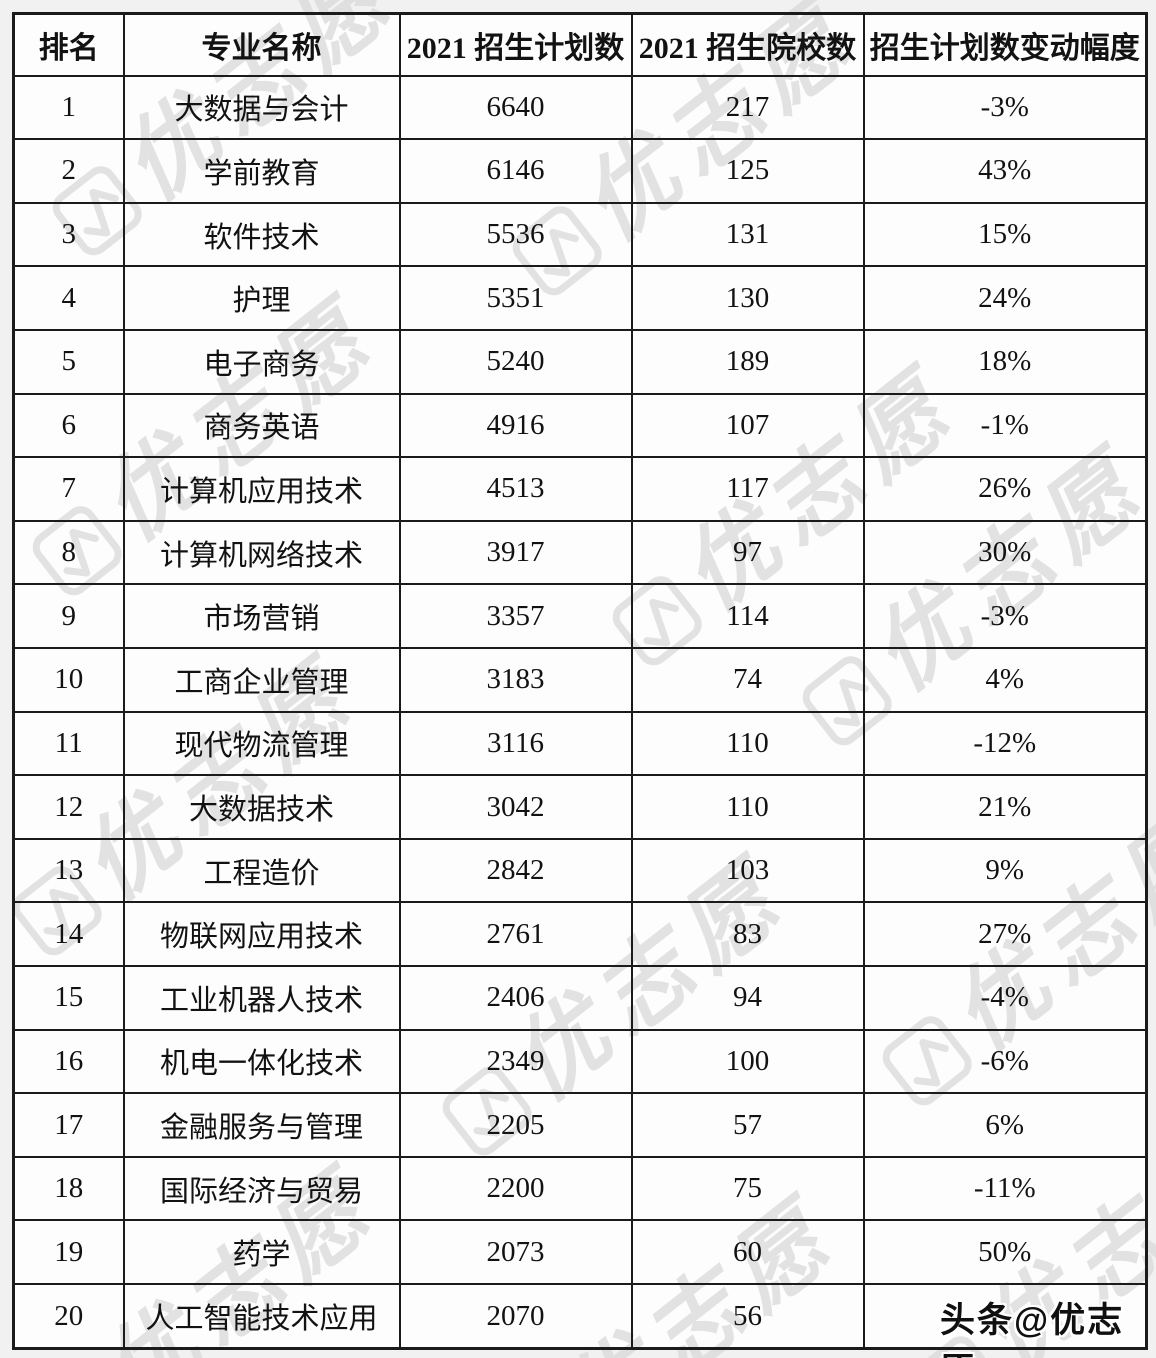  Describe the element at coordinates (68, 679) in the screenshot. I see `rank-cell: 10` at that location.